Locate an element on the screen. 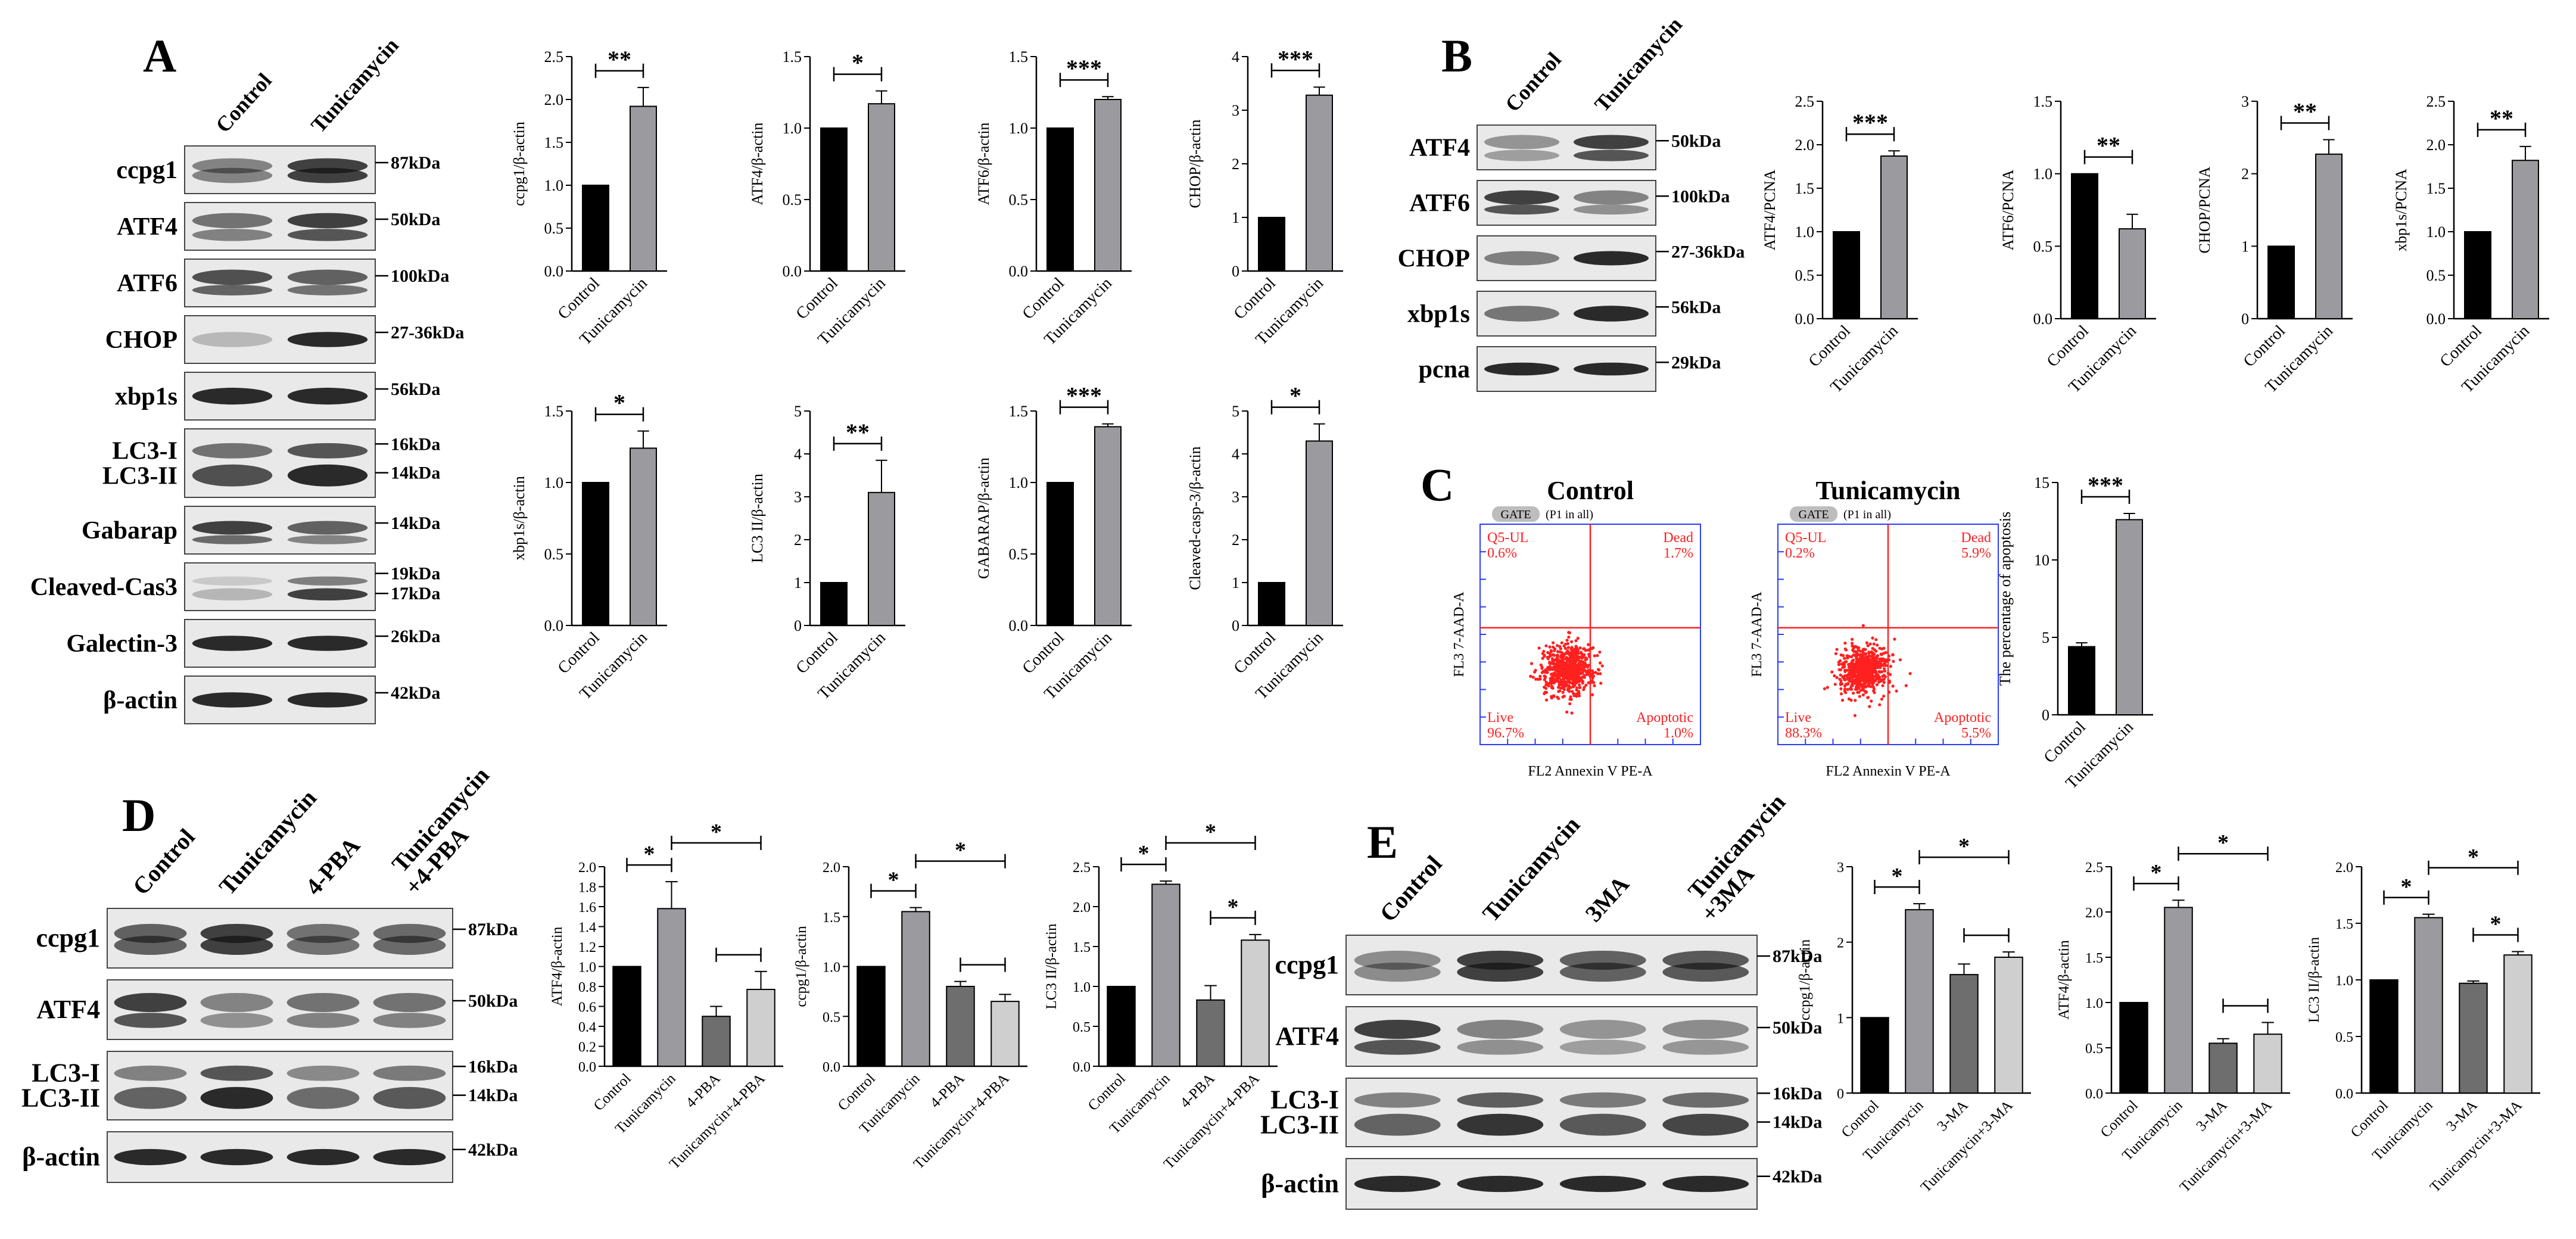 Image resolution: width=2576 pixels, height=1239 pixels. flow-y-axis-label: FL3 7-AAD-A is located at coordinates (1757, 634).